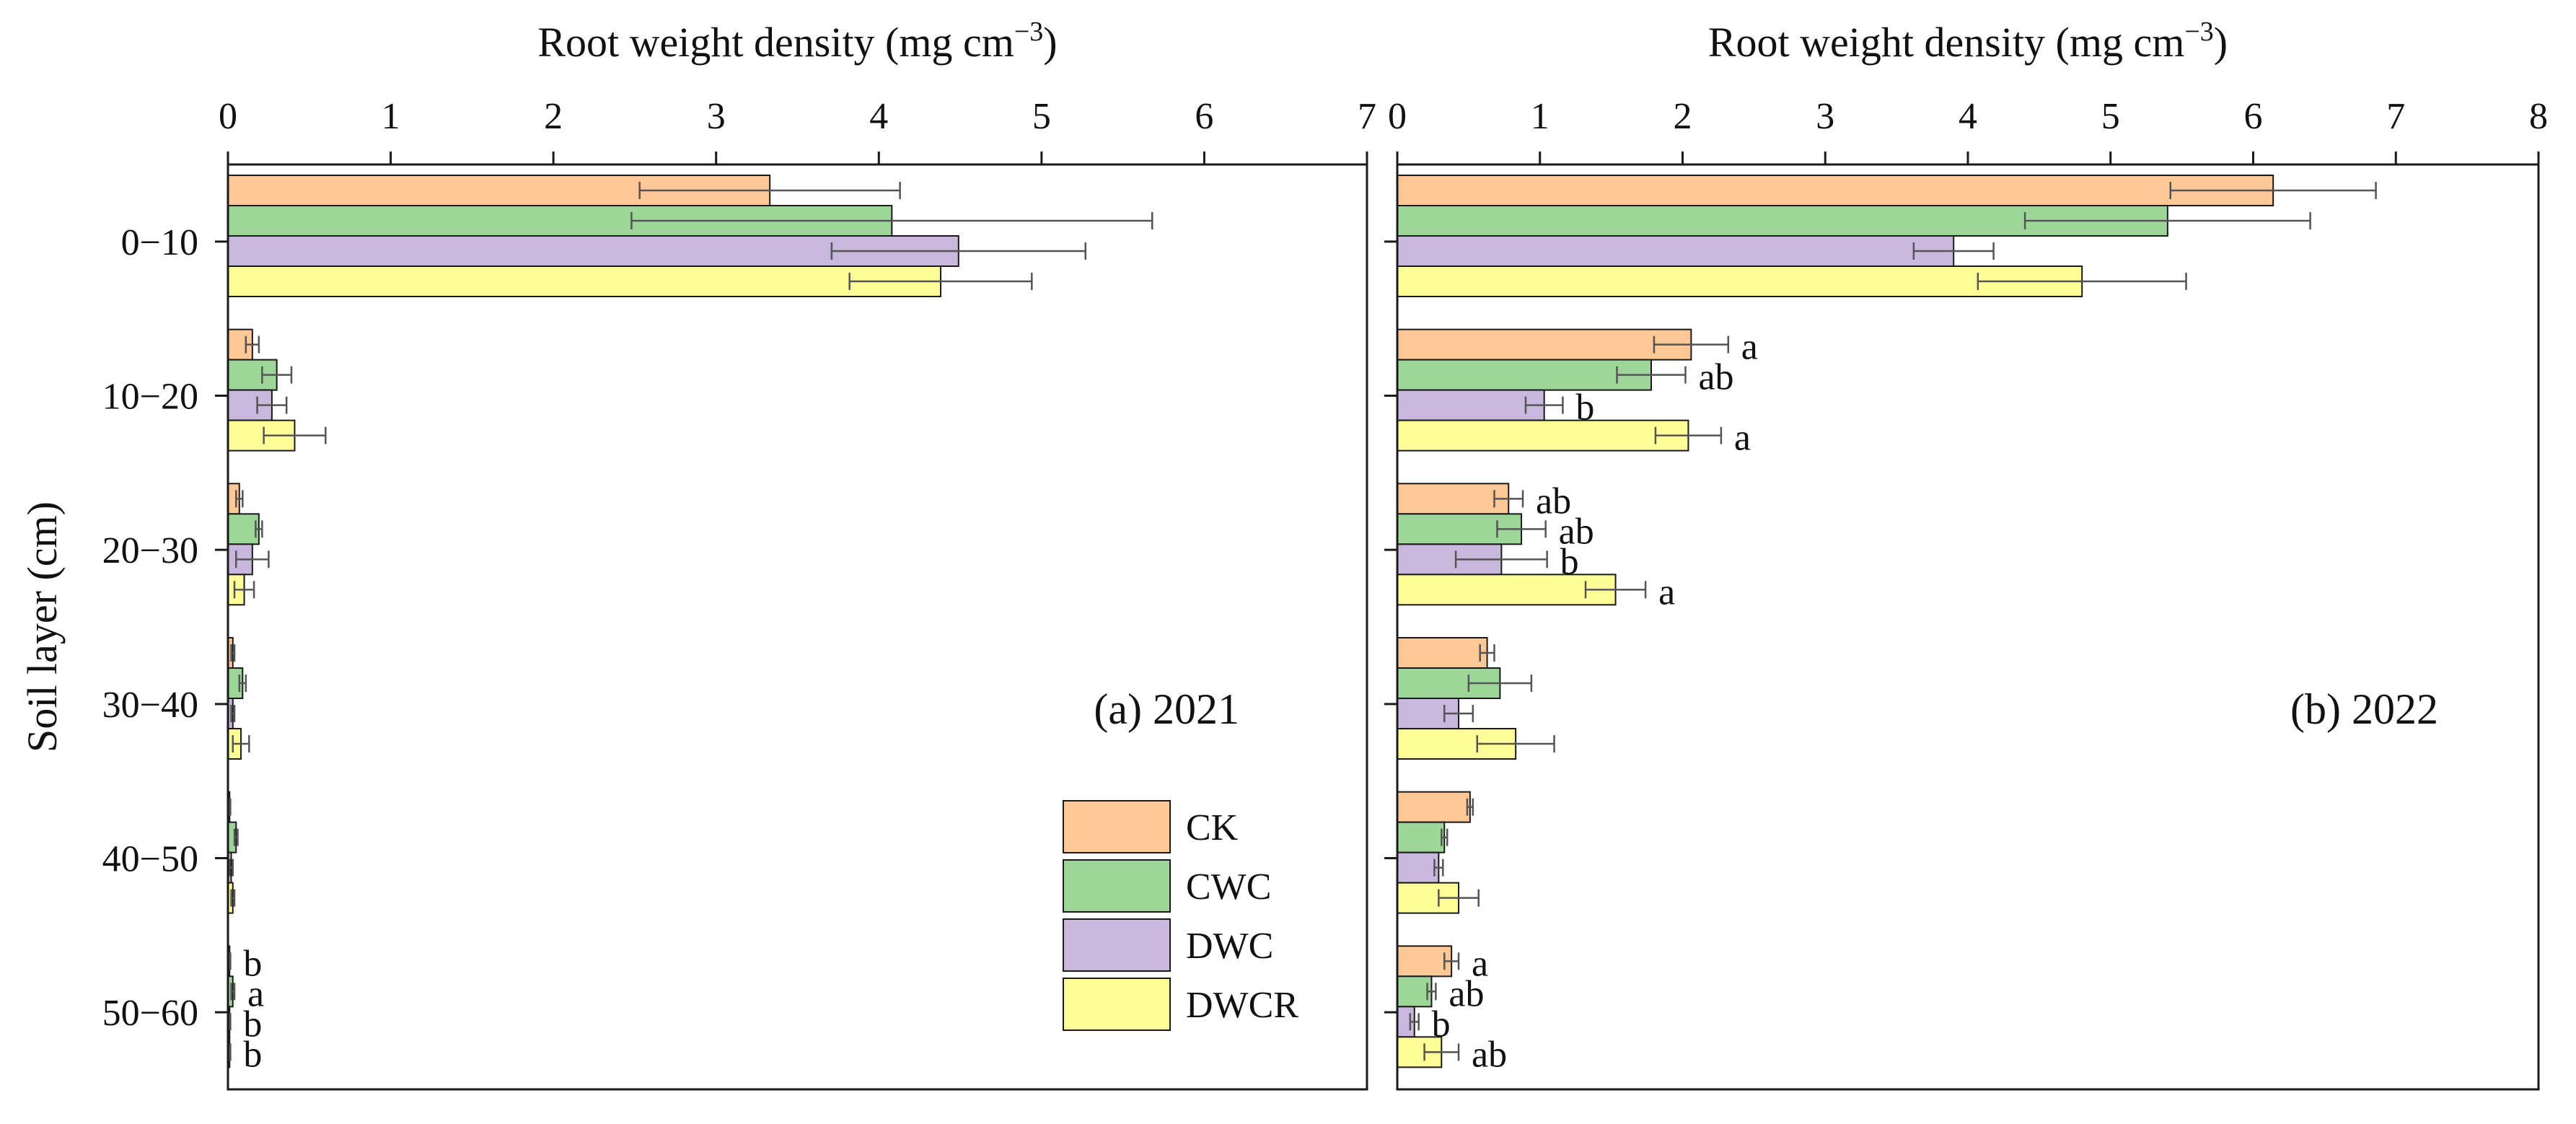 The width and height of the screenshot is (2576, 1124). What do you see at coordinates (2395, 116) in the screenshot?
I see `x-tick-label-b-7: 7` at bounding box center [2395, 116].